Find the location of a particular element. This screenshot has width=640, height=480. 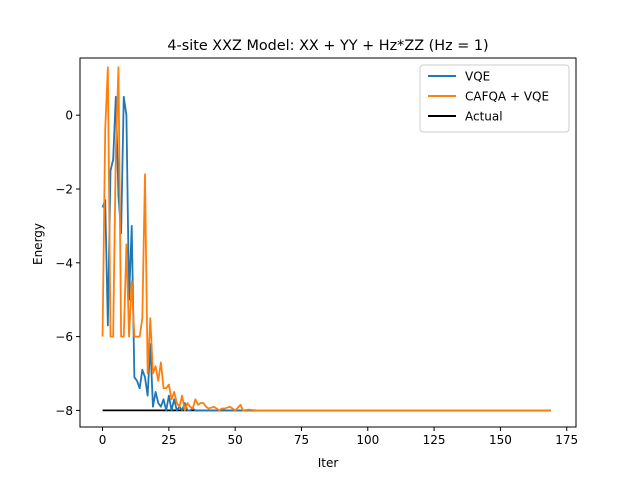

y-tick-label-0: −8 is located at coordinates (64, 411).